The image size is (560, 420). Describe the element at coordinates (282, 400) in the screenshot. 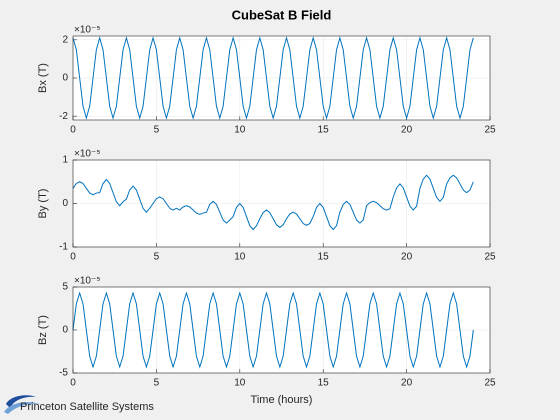

I see `x-axis-label: Time (hours)` at that location.